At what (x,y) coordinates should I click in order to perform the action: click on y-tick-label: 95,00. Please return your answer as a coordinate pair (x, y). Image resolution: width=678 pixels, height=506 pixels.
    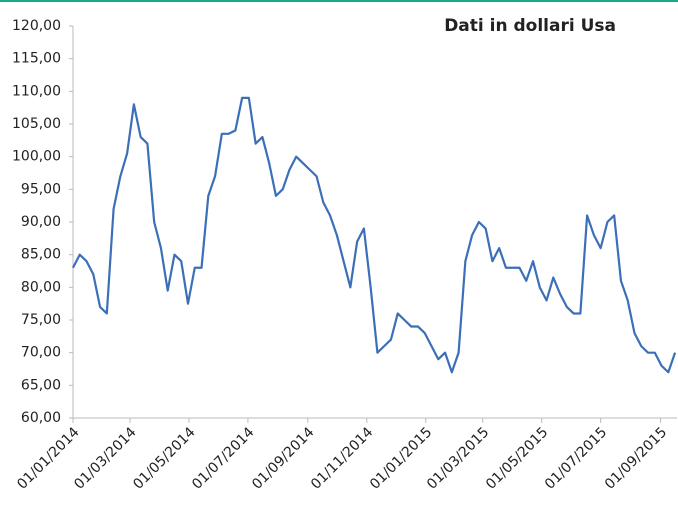
    Looking at the image, I should click on (41, 189).